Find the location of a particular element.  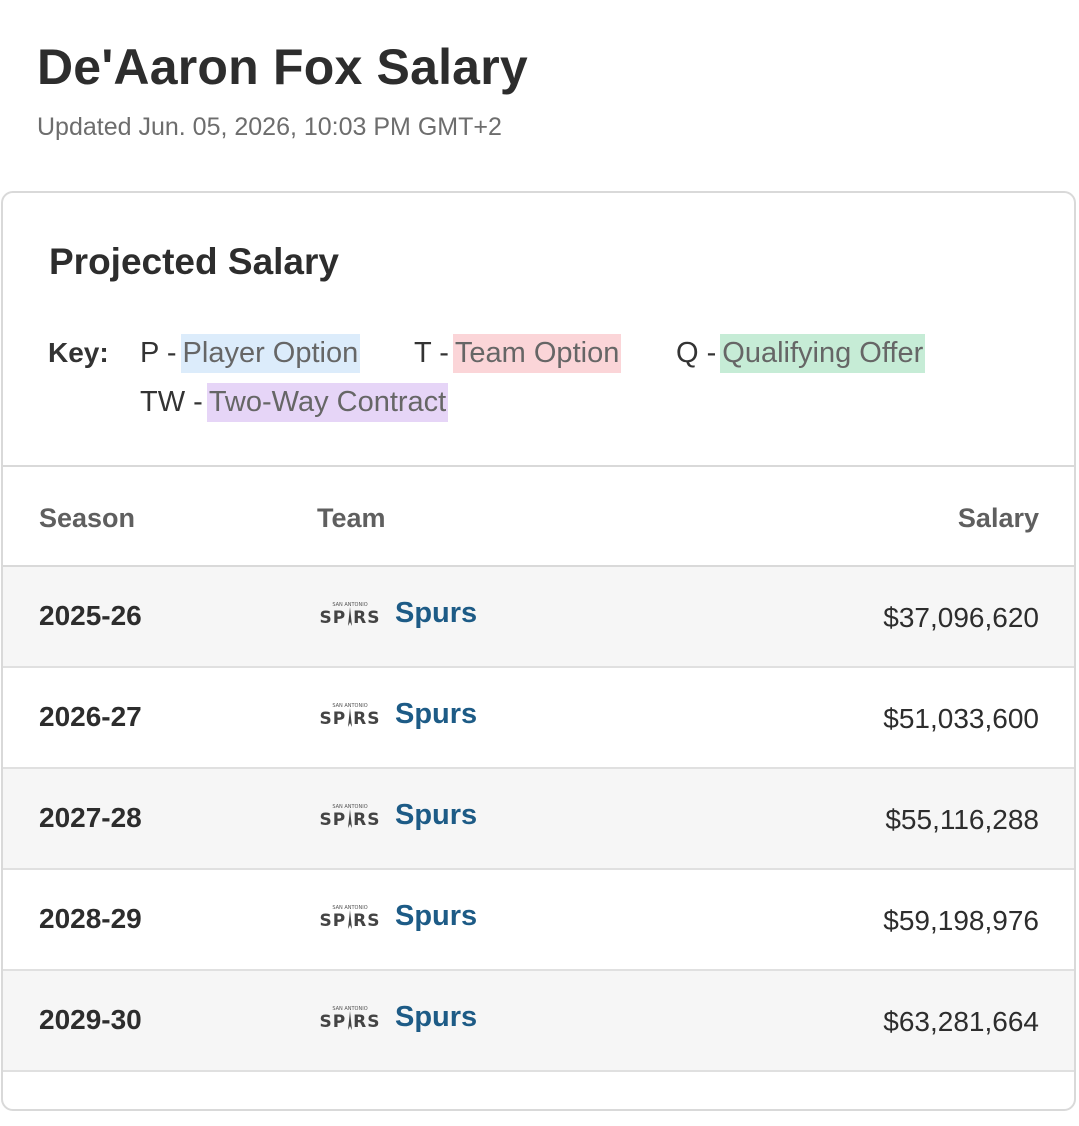

salary-cell: $37,096,620 is located at coordinates (961, 617).